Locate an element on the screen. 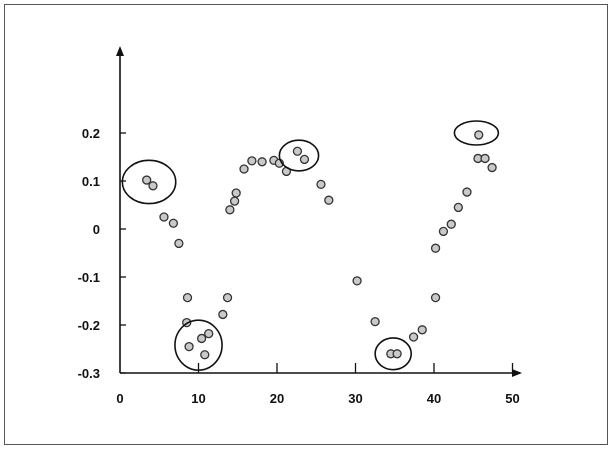 The height and width of the screenshot is (451, 614). y-tick-label: 0 is located at coordinates (96, 229).